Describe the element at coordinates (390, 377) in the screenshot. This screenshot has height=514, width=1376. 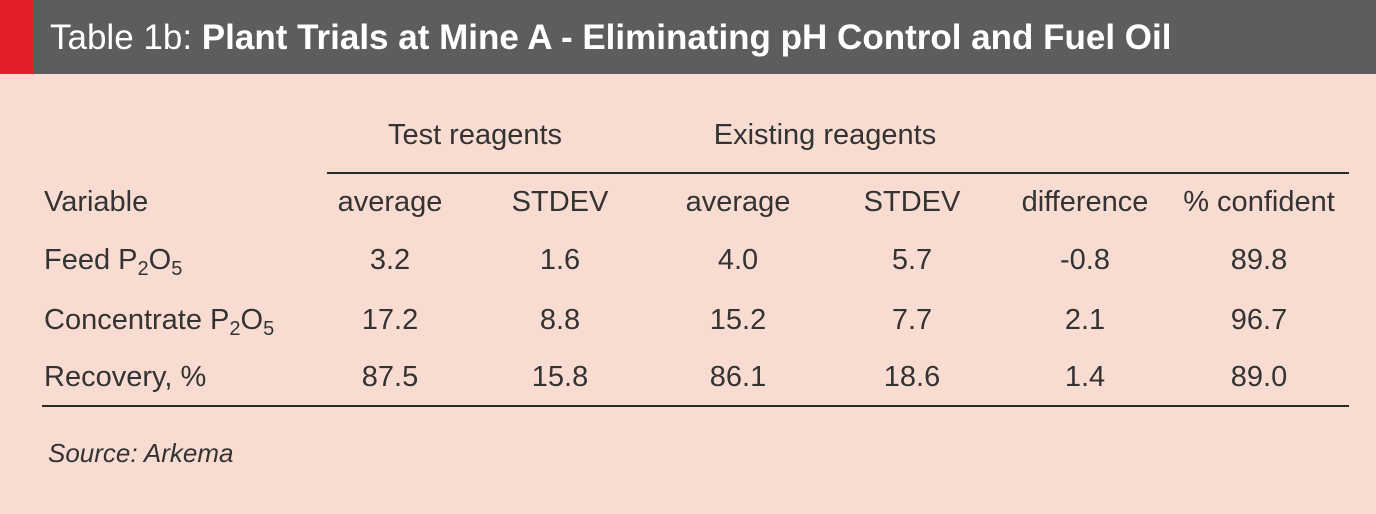
I see `table-cell: 87.5` at that location.